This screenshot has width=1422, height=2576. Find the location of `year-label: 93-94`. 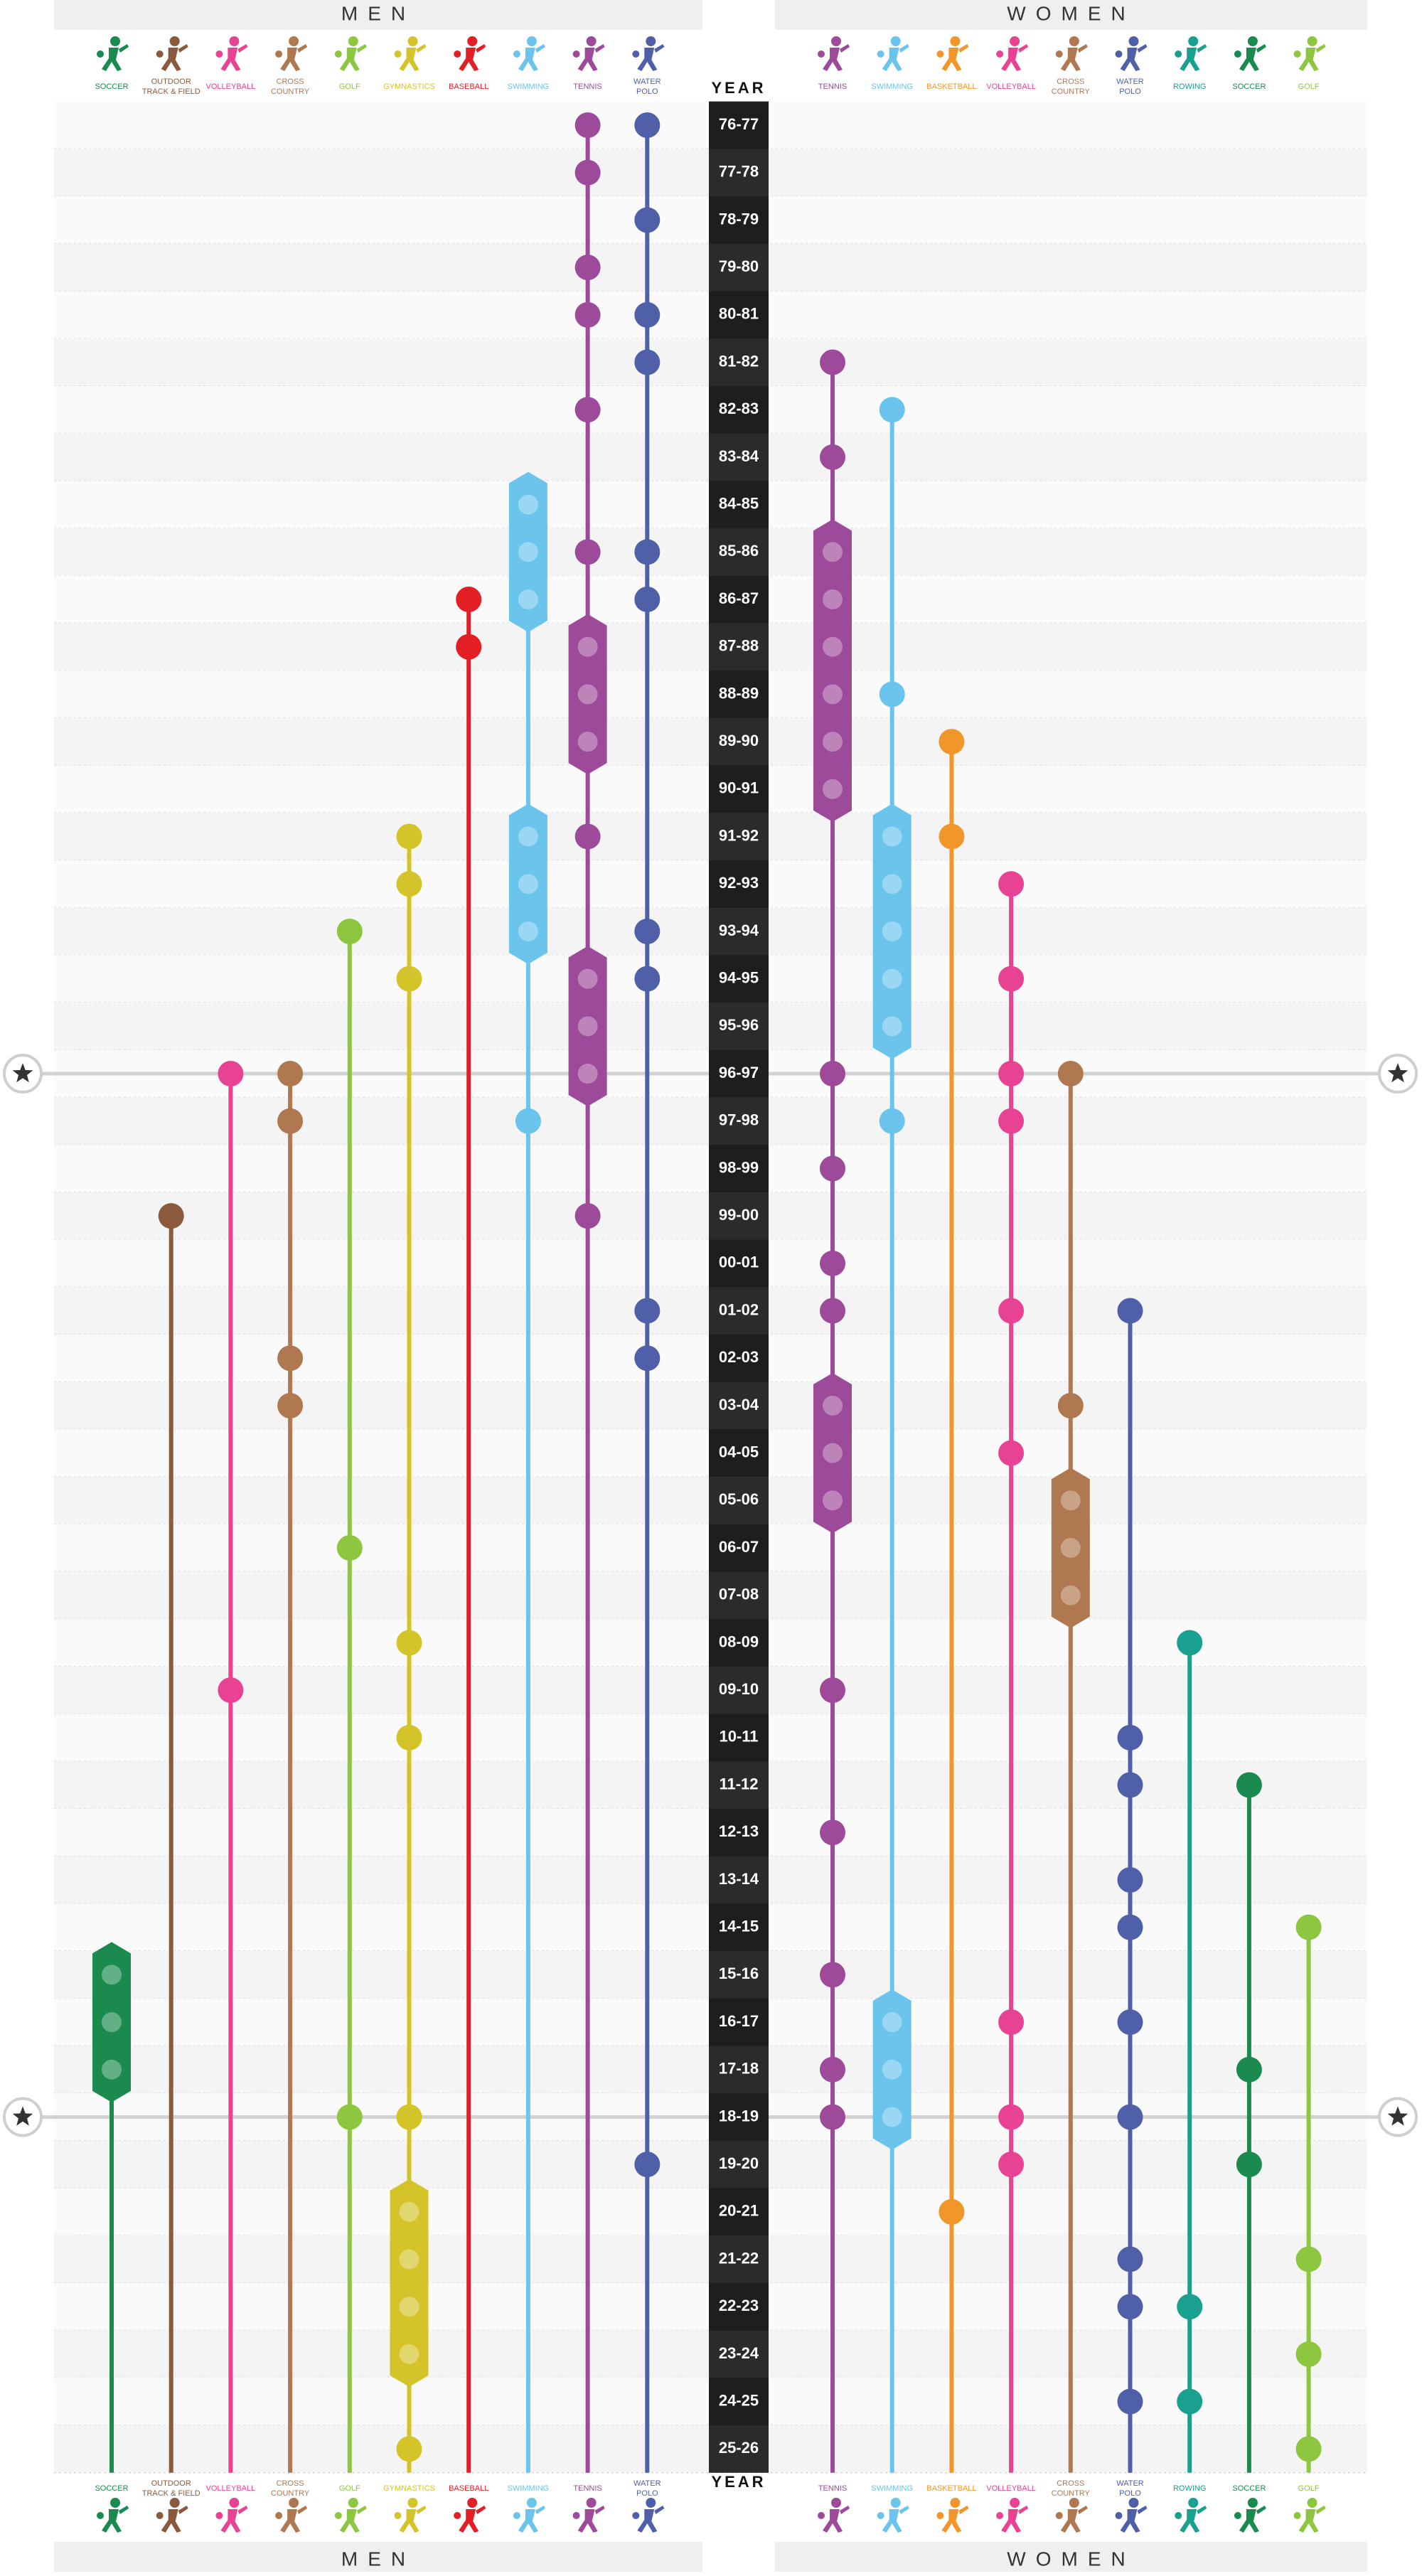

year-label: 93-94 is located at coordinates (739, 930).